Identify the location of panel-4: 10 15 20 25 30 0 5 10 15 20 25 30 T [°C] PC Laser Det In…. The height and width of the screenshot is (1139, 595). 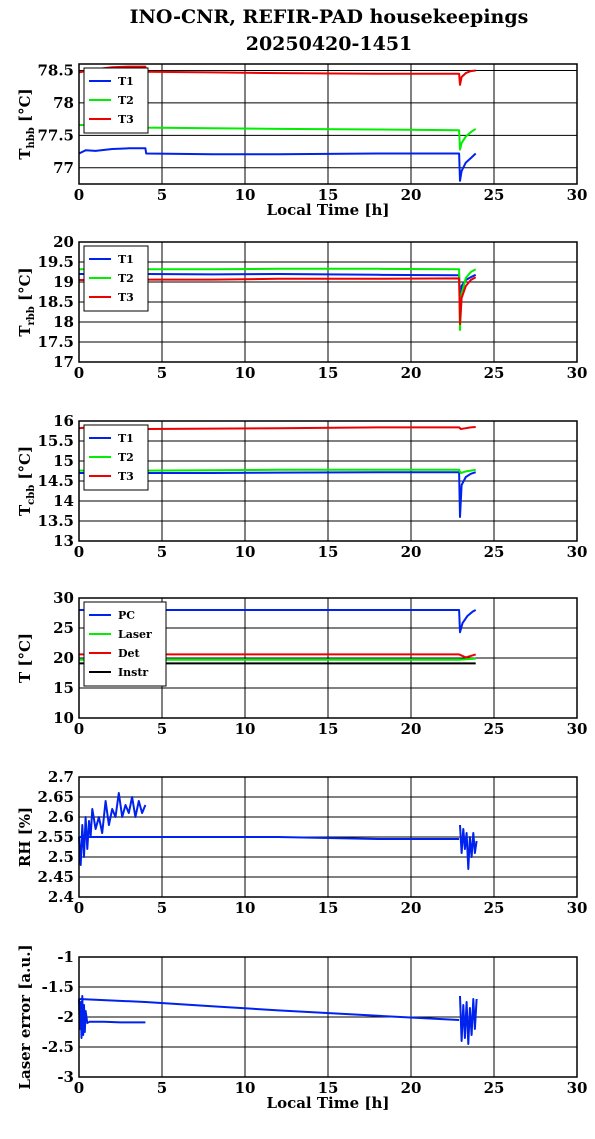
(301, 663).